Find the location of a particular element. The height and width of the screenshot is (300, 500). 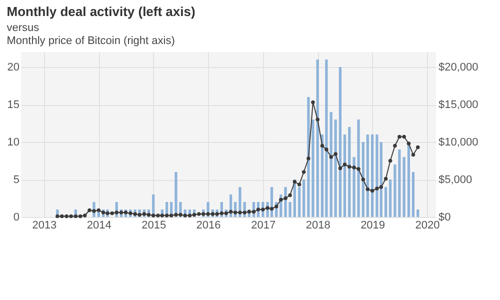

y-tick-label: 10 is located at coordinates (13, 142).